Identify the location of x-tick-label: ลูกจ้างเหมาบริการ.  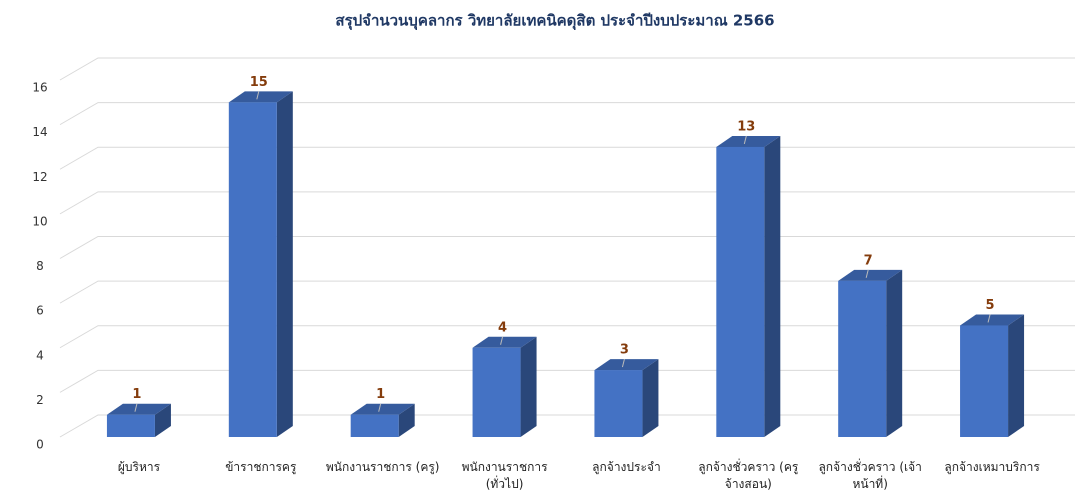
(992, 467).